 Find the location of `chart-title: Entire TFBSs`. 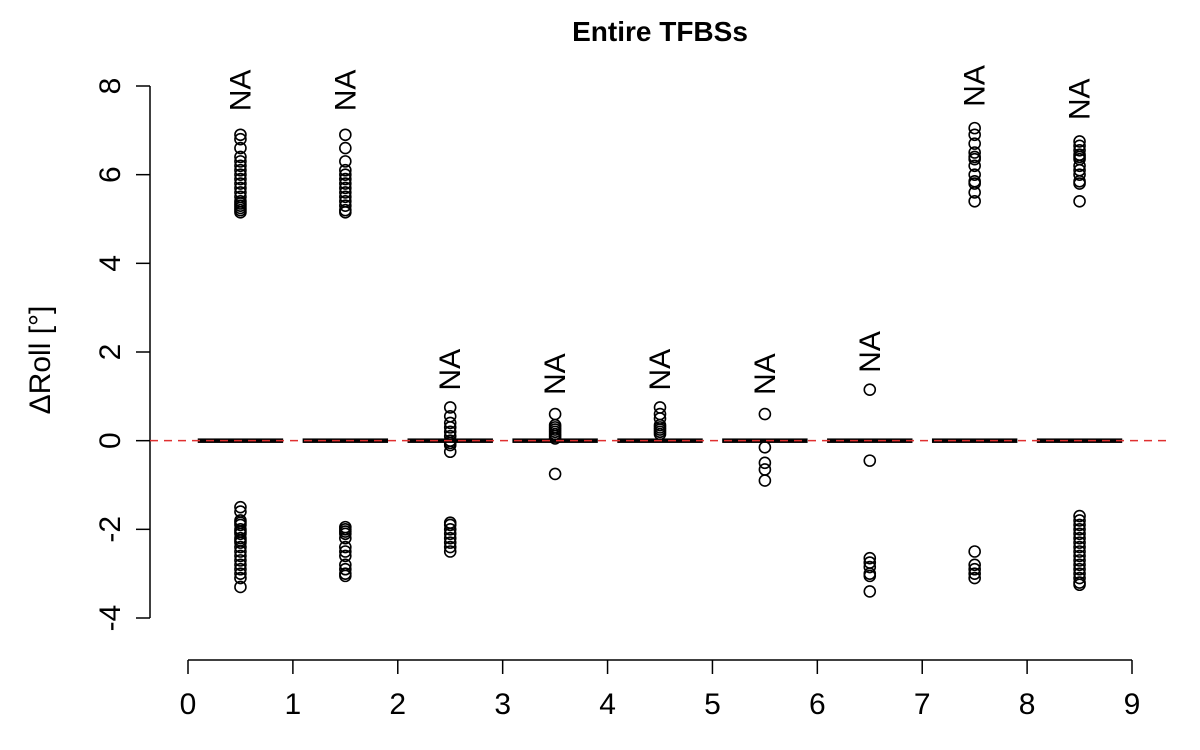

chart-title: Entire TFBSs is located at coordinates (660, 31).